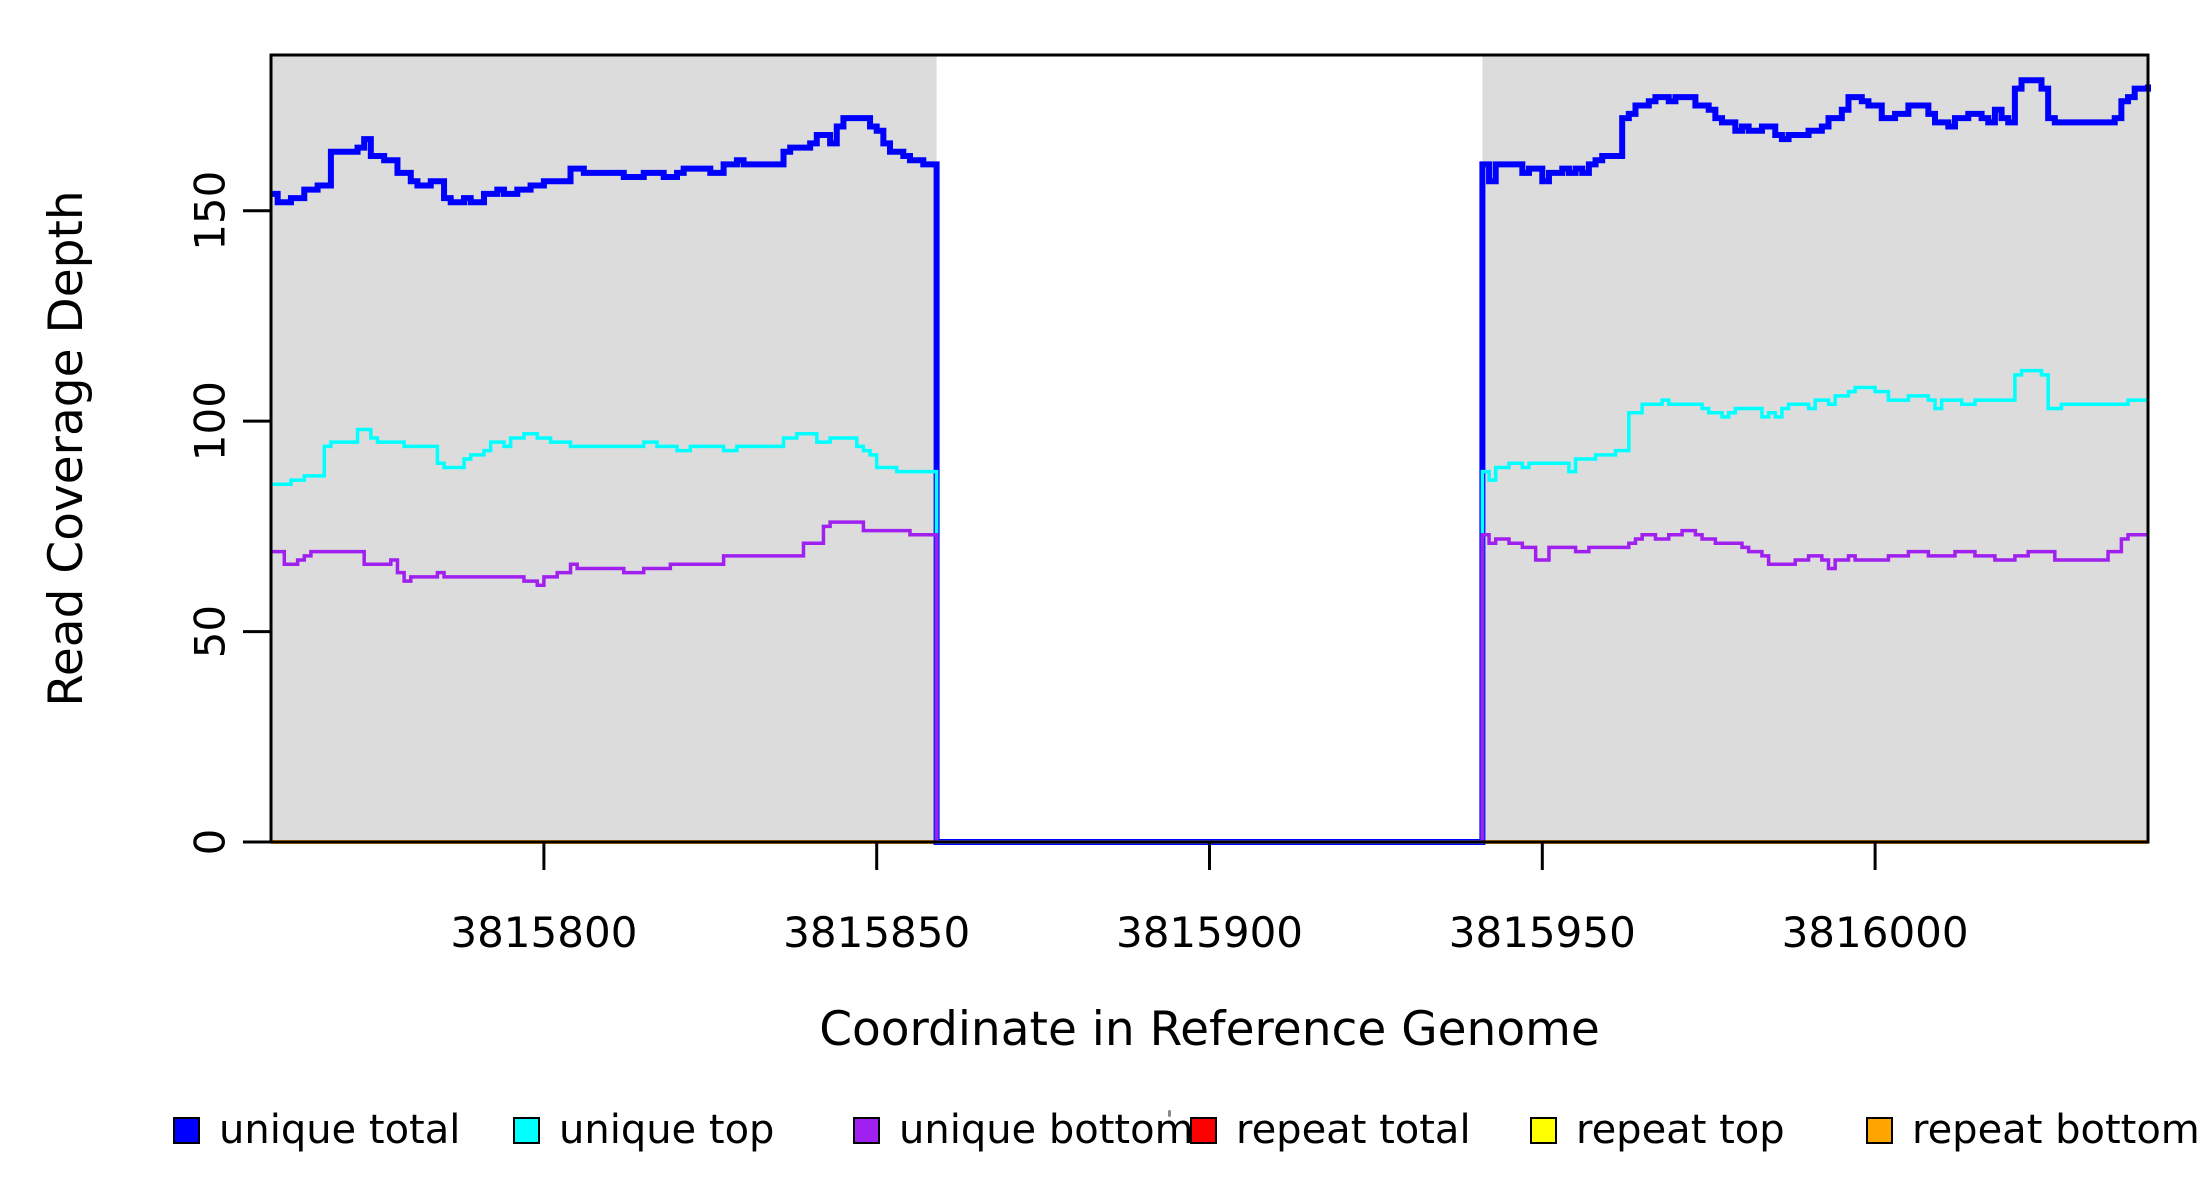 This screenshot has width=2200, height=1200. What do you see at coordinates (1169, 1113) in the screenshot?
I see `stray-dot` at bounding box center [1169, 1113].